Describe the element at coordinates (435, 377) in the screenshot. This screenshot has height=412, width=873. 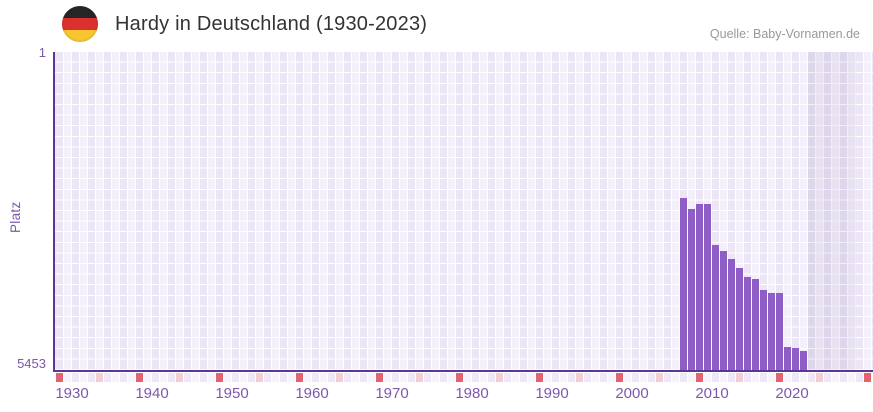
I see `axis-strip-cell-1977` at that location.